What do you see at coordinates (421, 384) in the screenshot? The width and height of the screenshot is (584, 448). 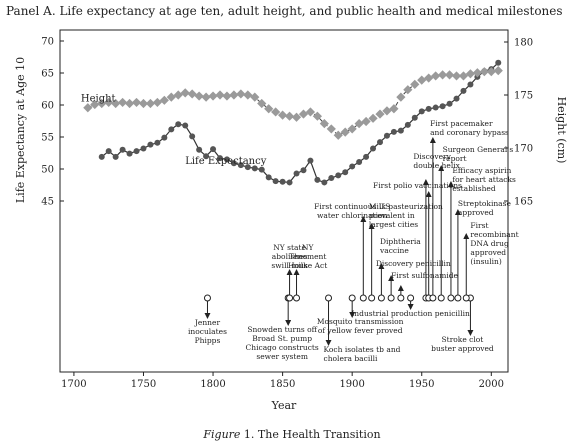 I see `x-tick-label: 1950` at bounding box center [421, 384].